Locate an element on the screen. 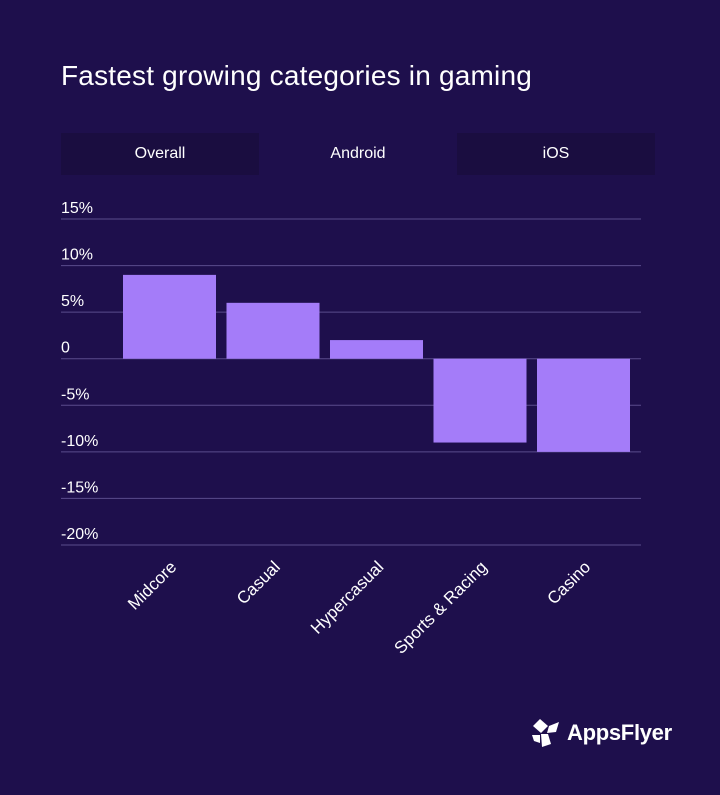 Image resolution: width=720 pixels, height=795 pixels. chart-title: Fastest growing categories in gaming is located at coordinates (296, 75).